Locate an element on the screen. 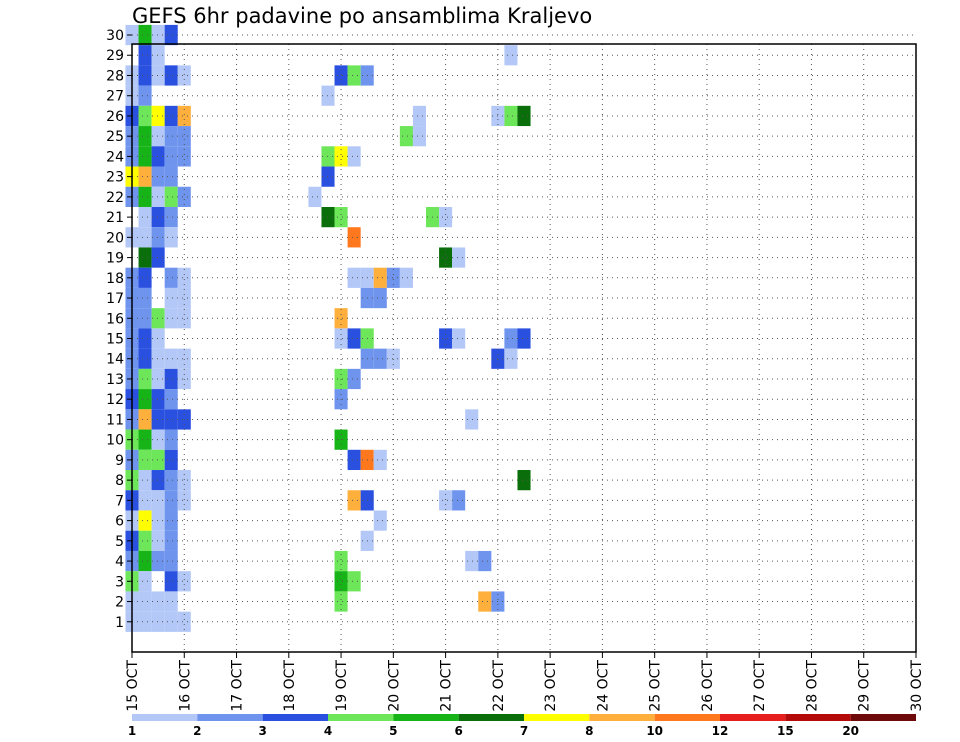  x-tick-label: 23 OCT is located at coordinates (551, 686).